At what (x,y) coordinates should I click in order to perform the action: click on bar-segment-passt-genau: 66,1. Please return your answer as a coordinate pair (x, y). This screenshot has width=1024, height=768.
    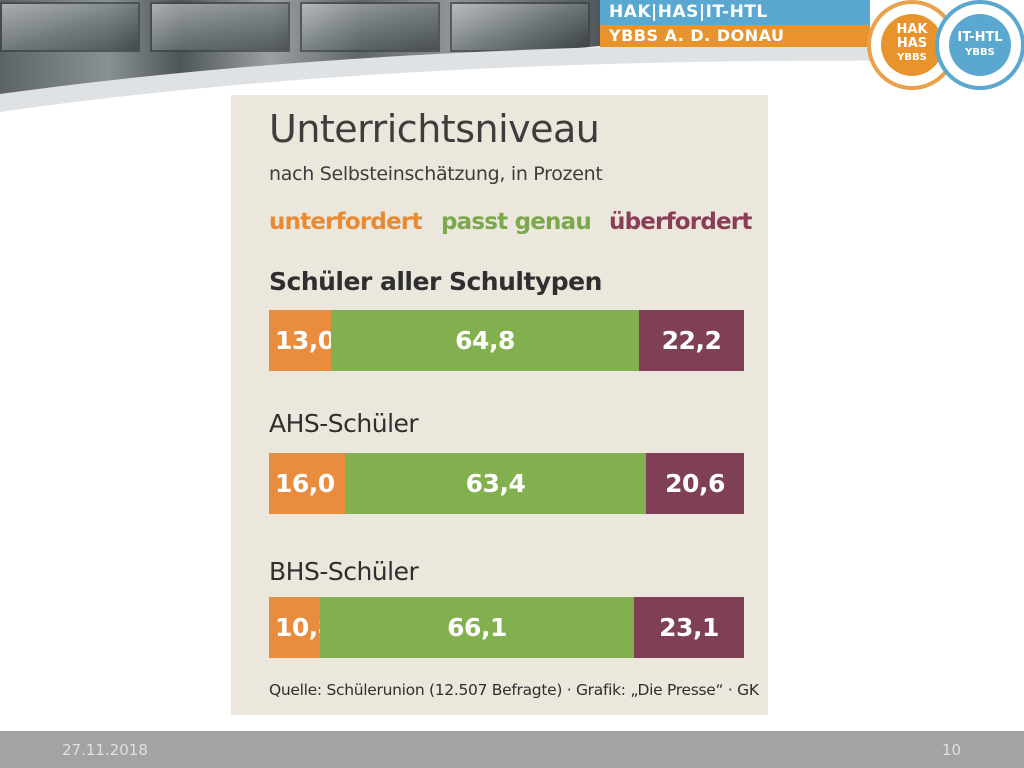
    Looking at the image, I should click on (477, 627).